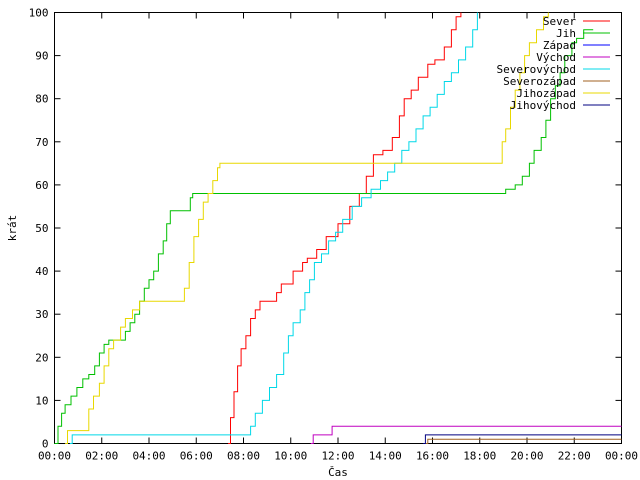  What do you see at coordinates (574, 456) in the screenshot?
I see `x-tick-label: 22:00` at bounding box center [574, 456].